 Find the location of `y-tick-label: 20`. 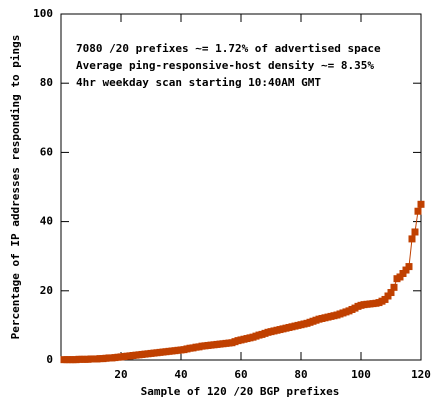

y-tick-label: 20 is located at coordinates (46, 290).